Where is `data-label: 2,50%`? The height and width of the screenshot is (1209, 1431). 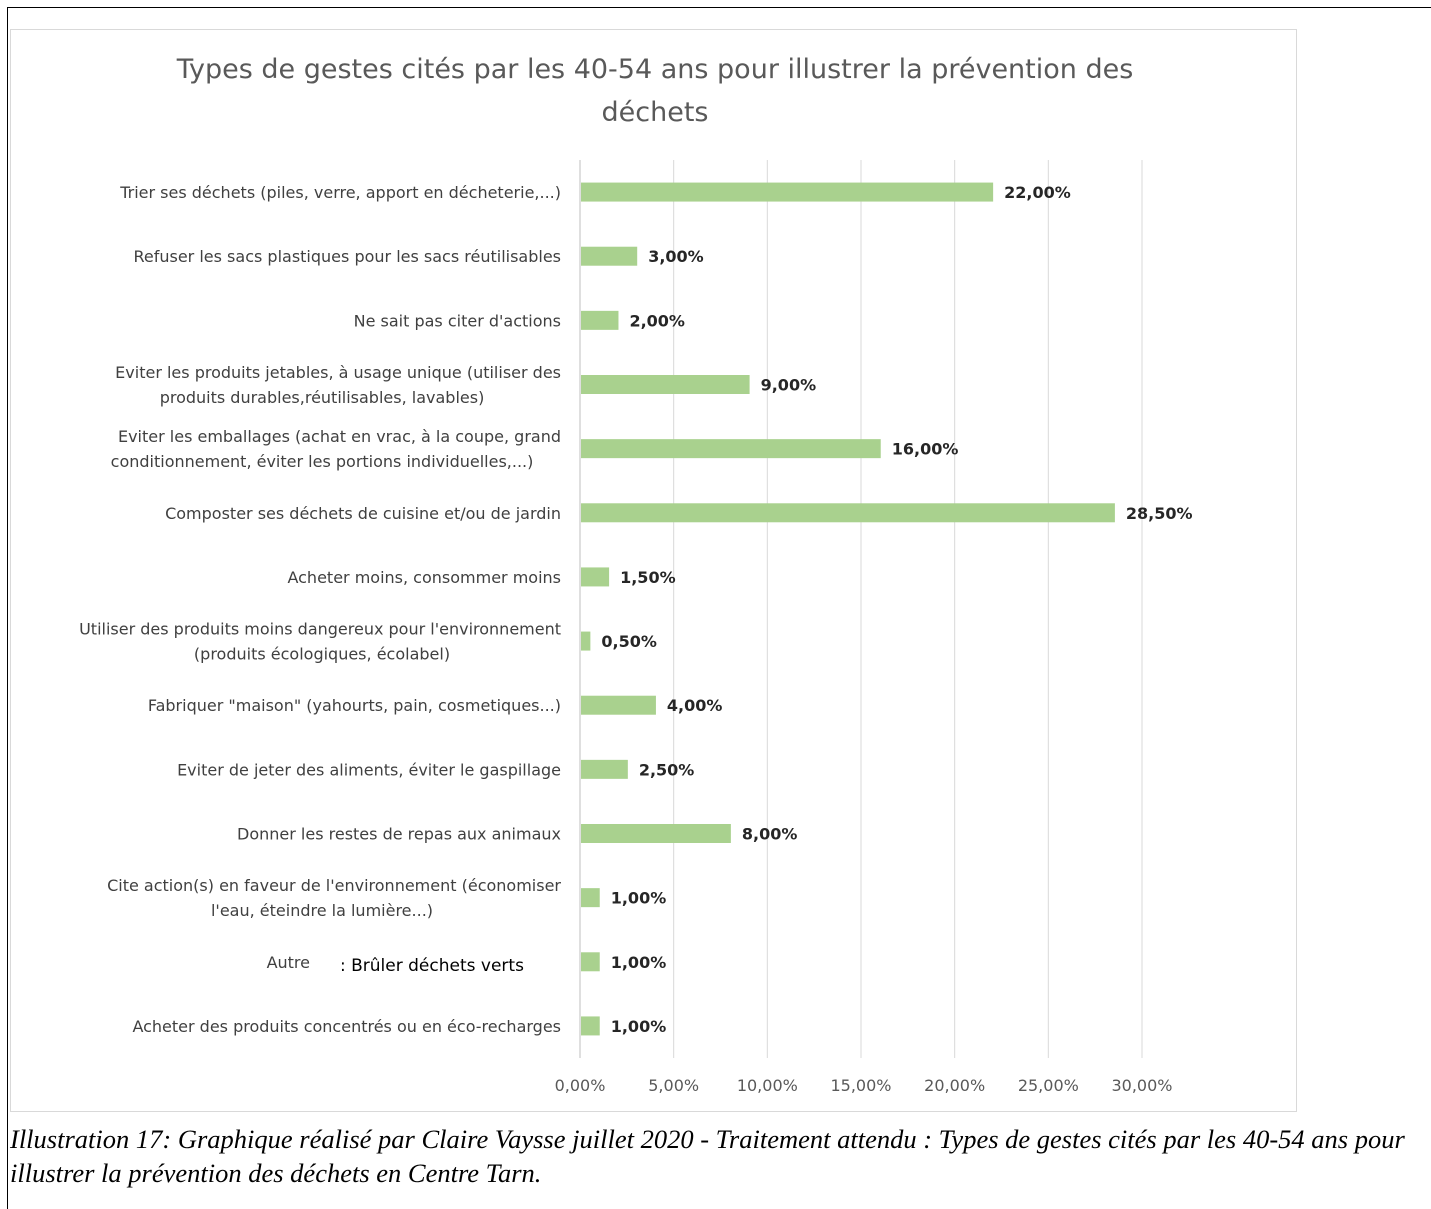 data-label: 2,50% is located at coordinates (667, 769).